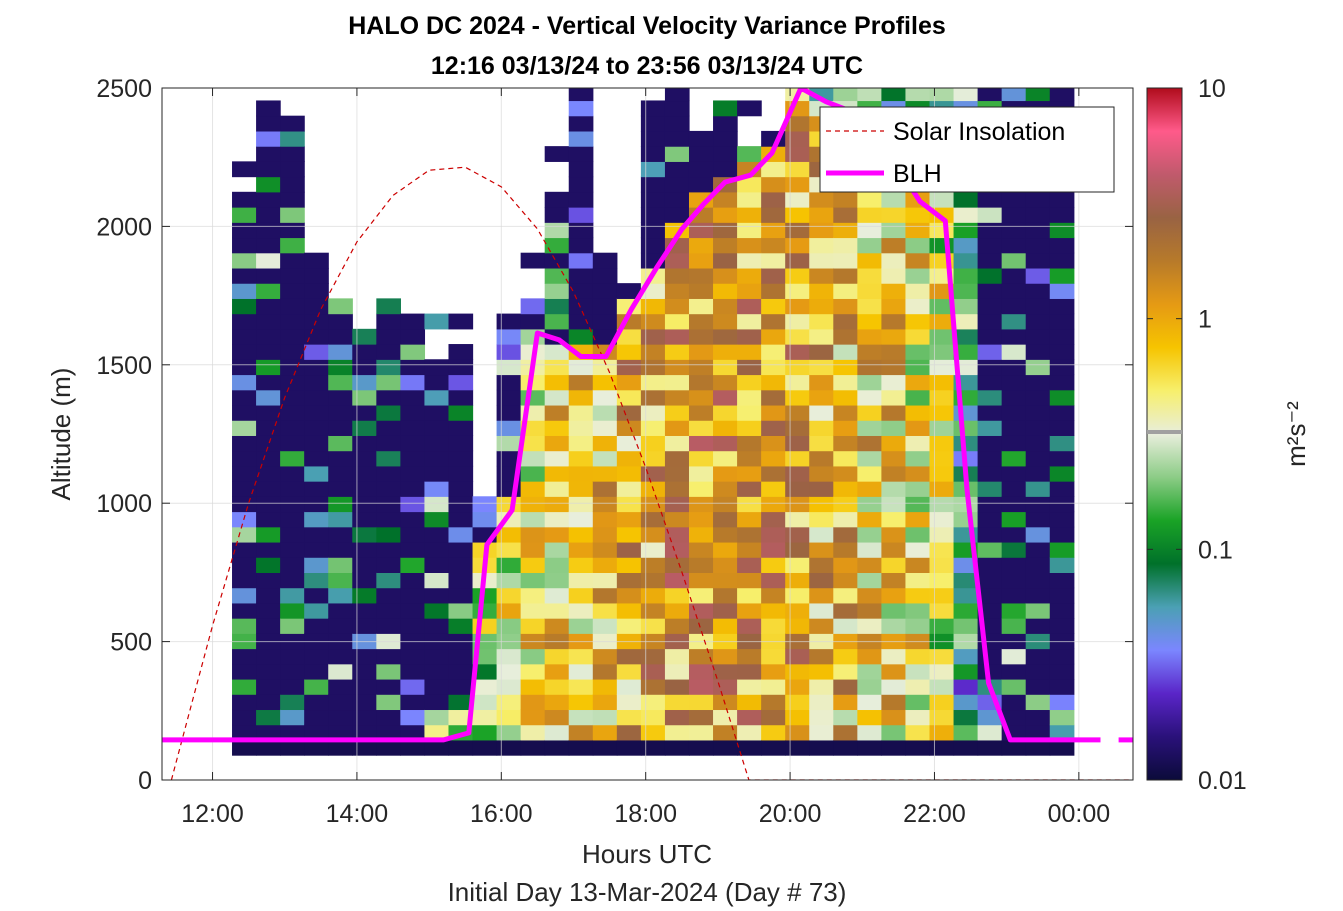 The height and width of the screenshot is (911, 1343). What do you see at coordinates (131, 643) in the screenshot?
I see `y-tick-label: 500` at bounding box center [131, 643].